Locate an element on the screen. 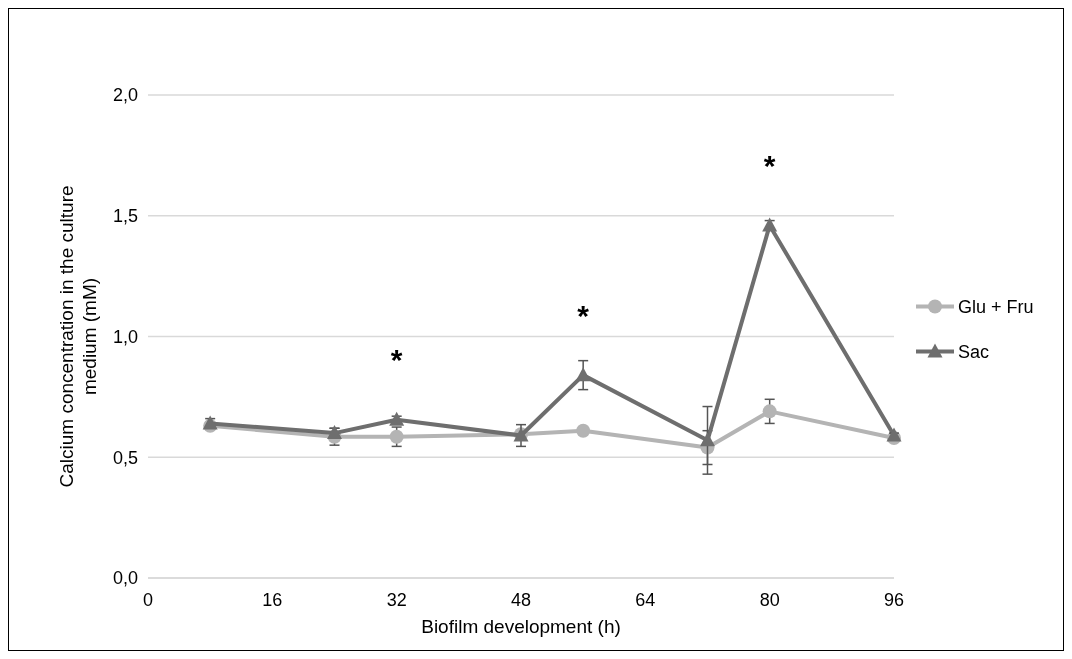 This screenshot has height=659, width=1072. y-axis-title: Calcium concentration in the culture medium (mM) is located at coordinates (78, 336).